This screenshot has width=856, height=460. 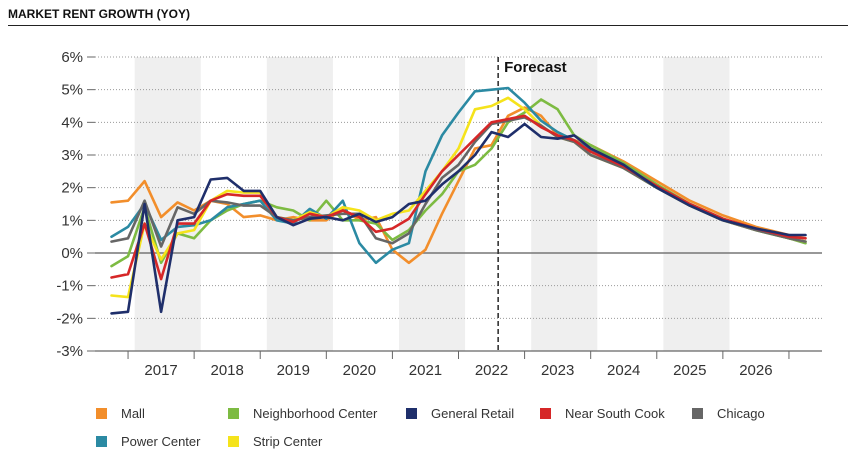 I want to click on legend-item-general-retail: General Retail, so click(x=460, y=413).